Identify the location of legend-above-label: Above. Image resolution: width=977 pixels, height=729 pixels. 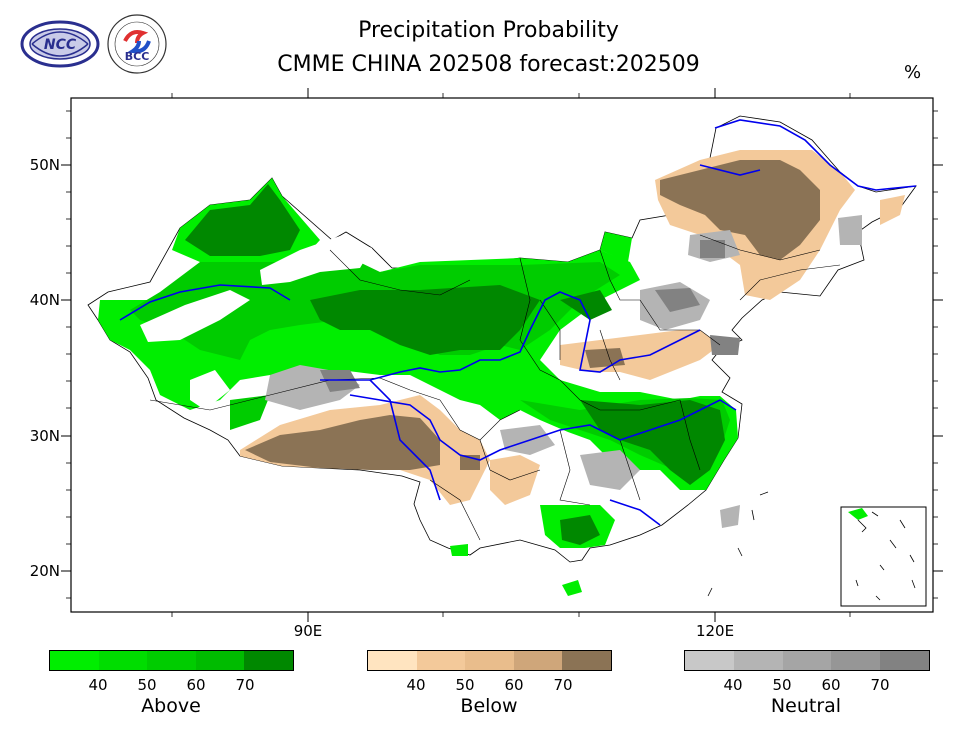
(171, 706).